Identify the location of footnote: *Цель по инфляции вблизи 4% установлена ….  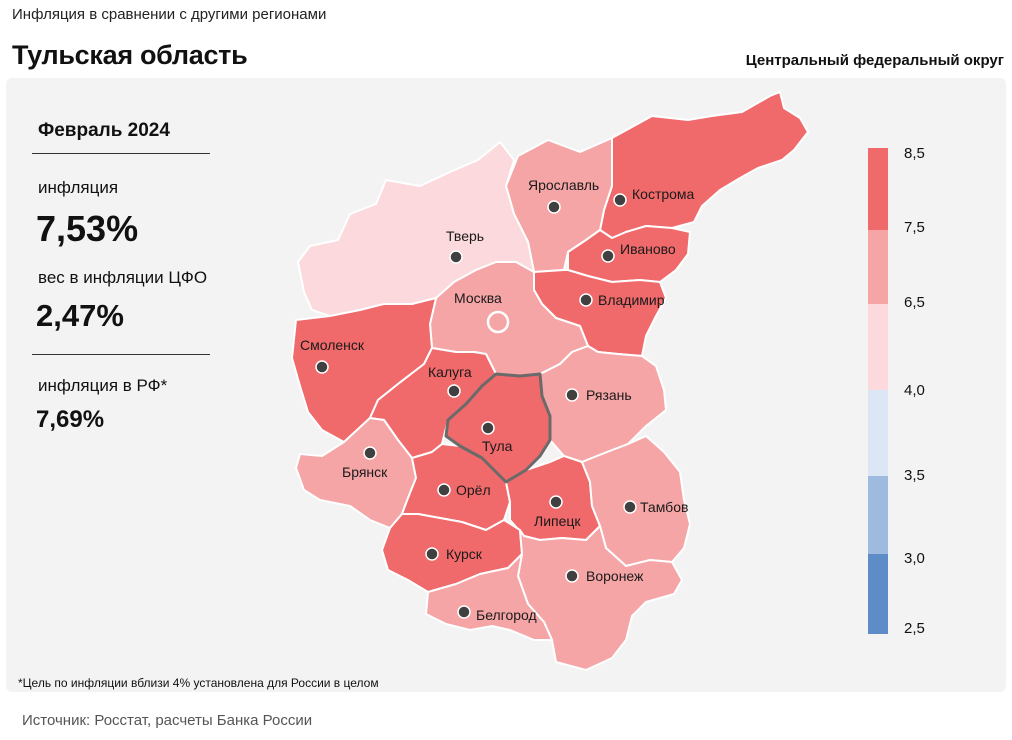
(198, 683).